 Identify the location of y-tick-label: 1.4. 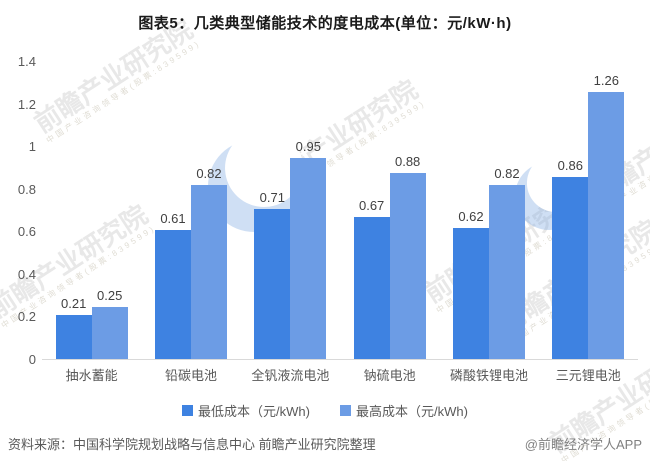
(26, 61).